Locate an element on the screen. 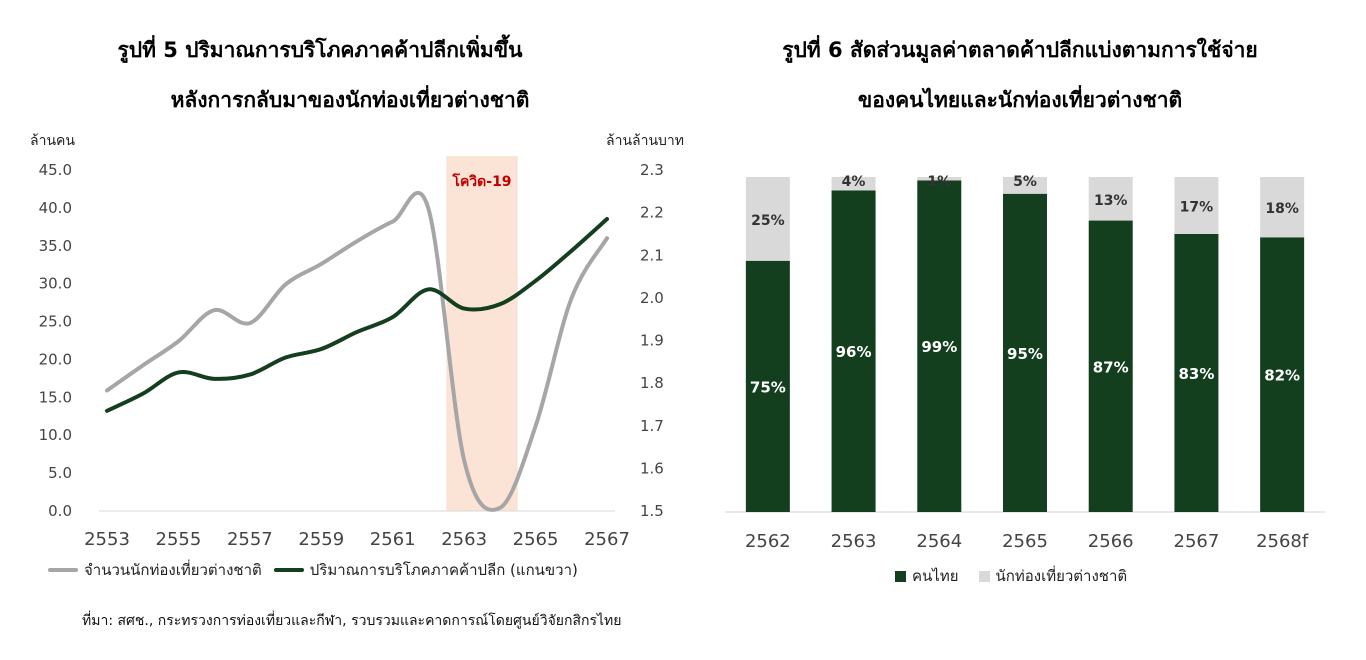  y-right-tick-label: 1.5 is located at coordinates (652, 511).